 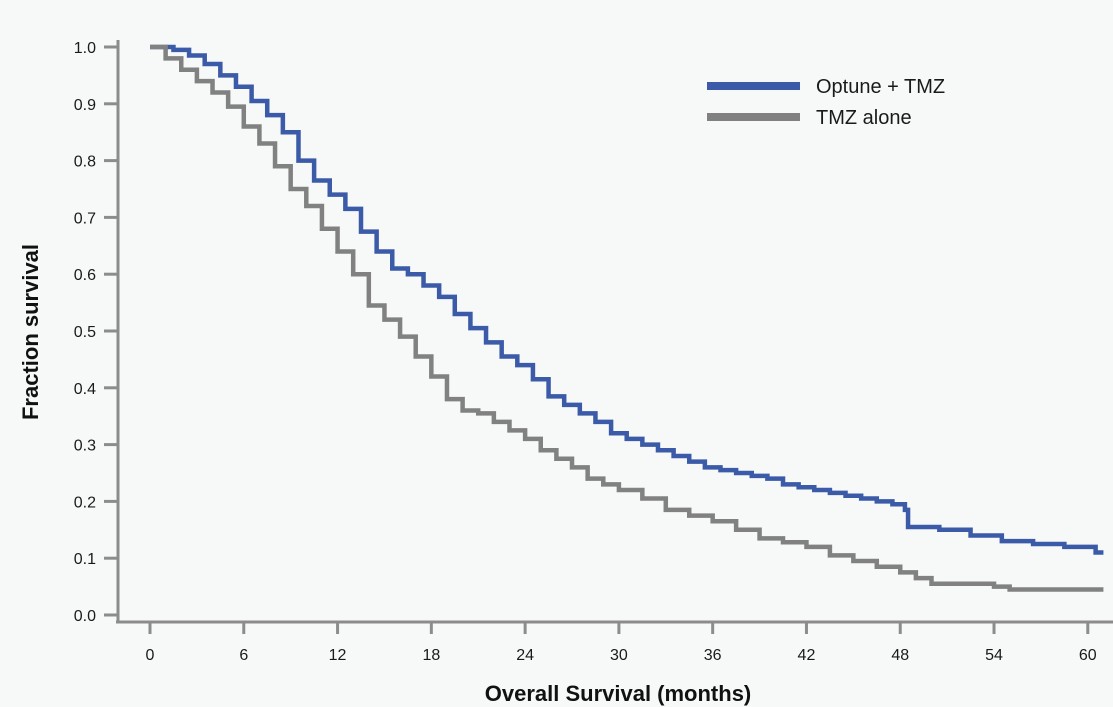 What do you see at coordinates (85, 389) in the screenshot?
I see `y-tick-label: 0.4` at bounding box center [85, 389].